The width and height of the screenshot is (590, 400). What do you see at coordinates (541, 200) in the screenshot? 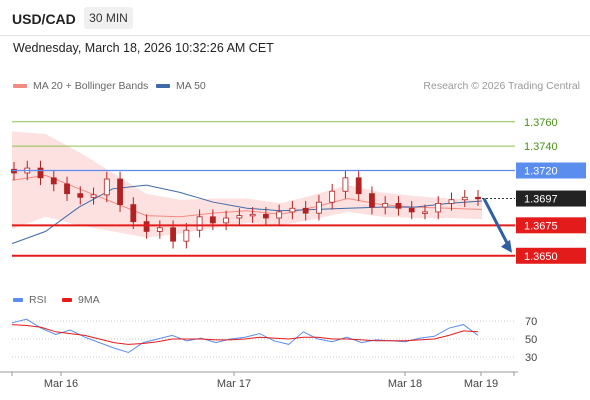
I see `level-label-current: 1.3697` at bounding box center [541, 200].